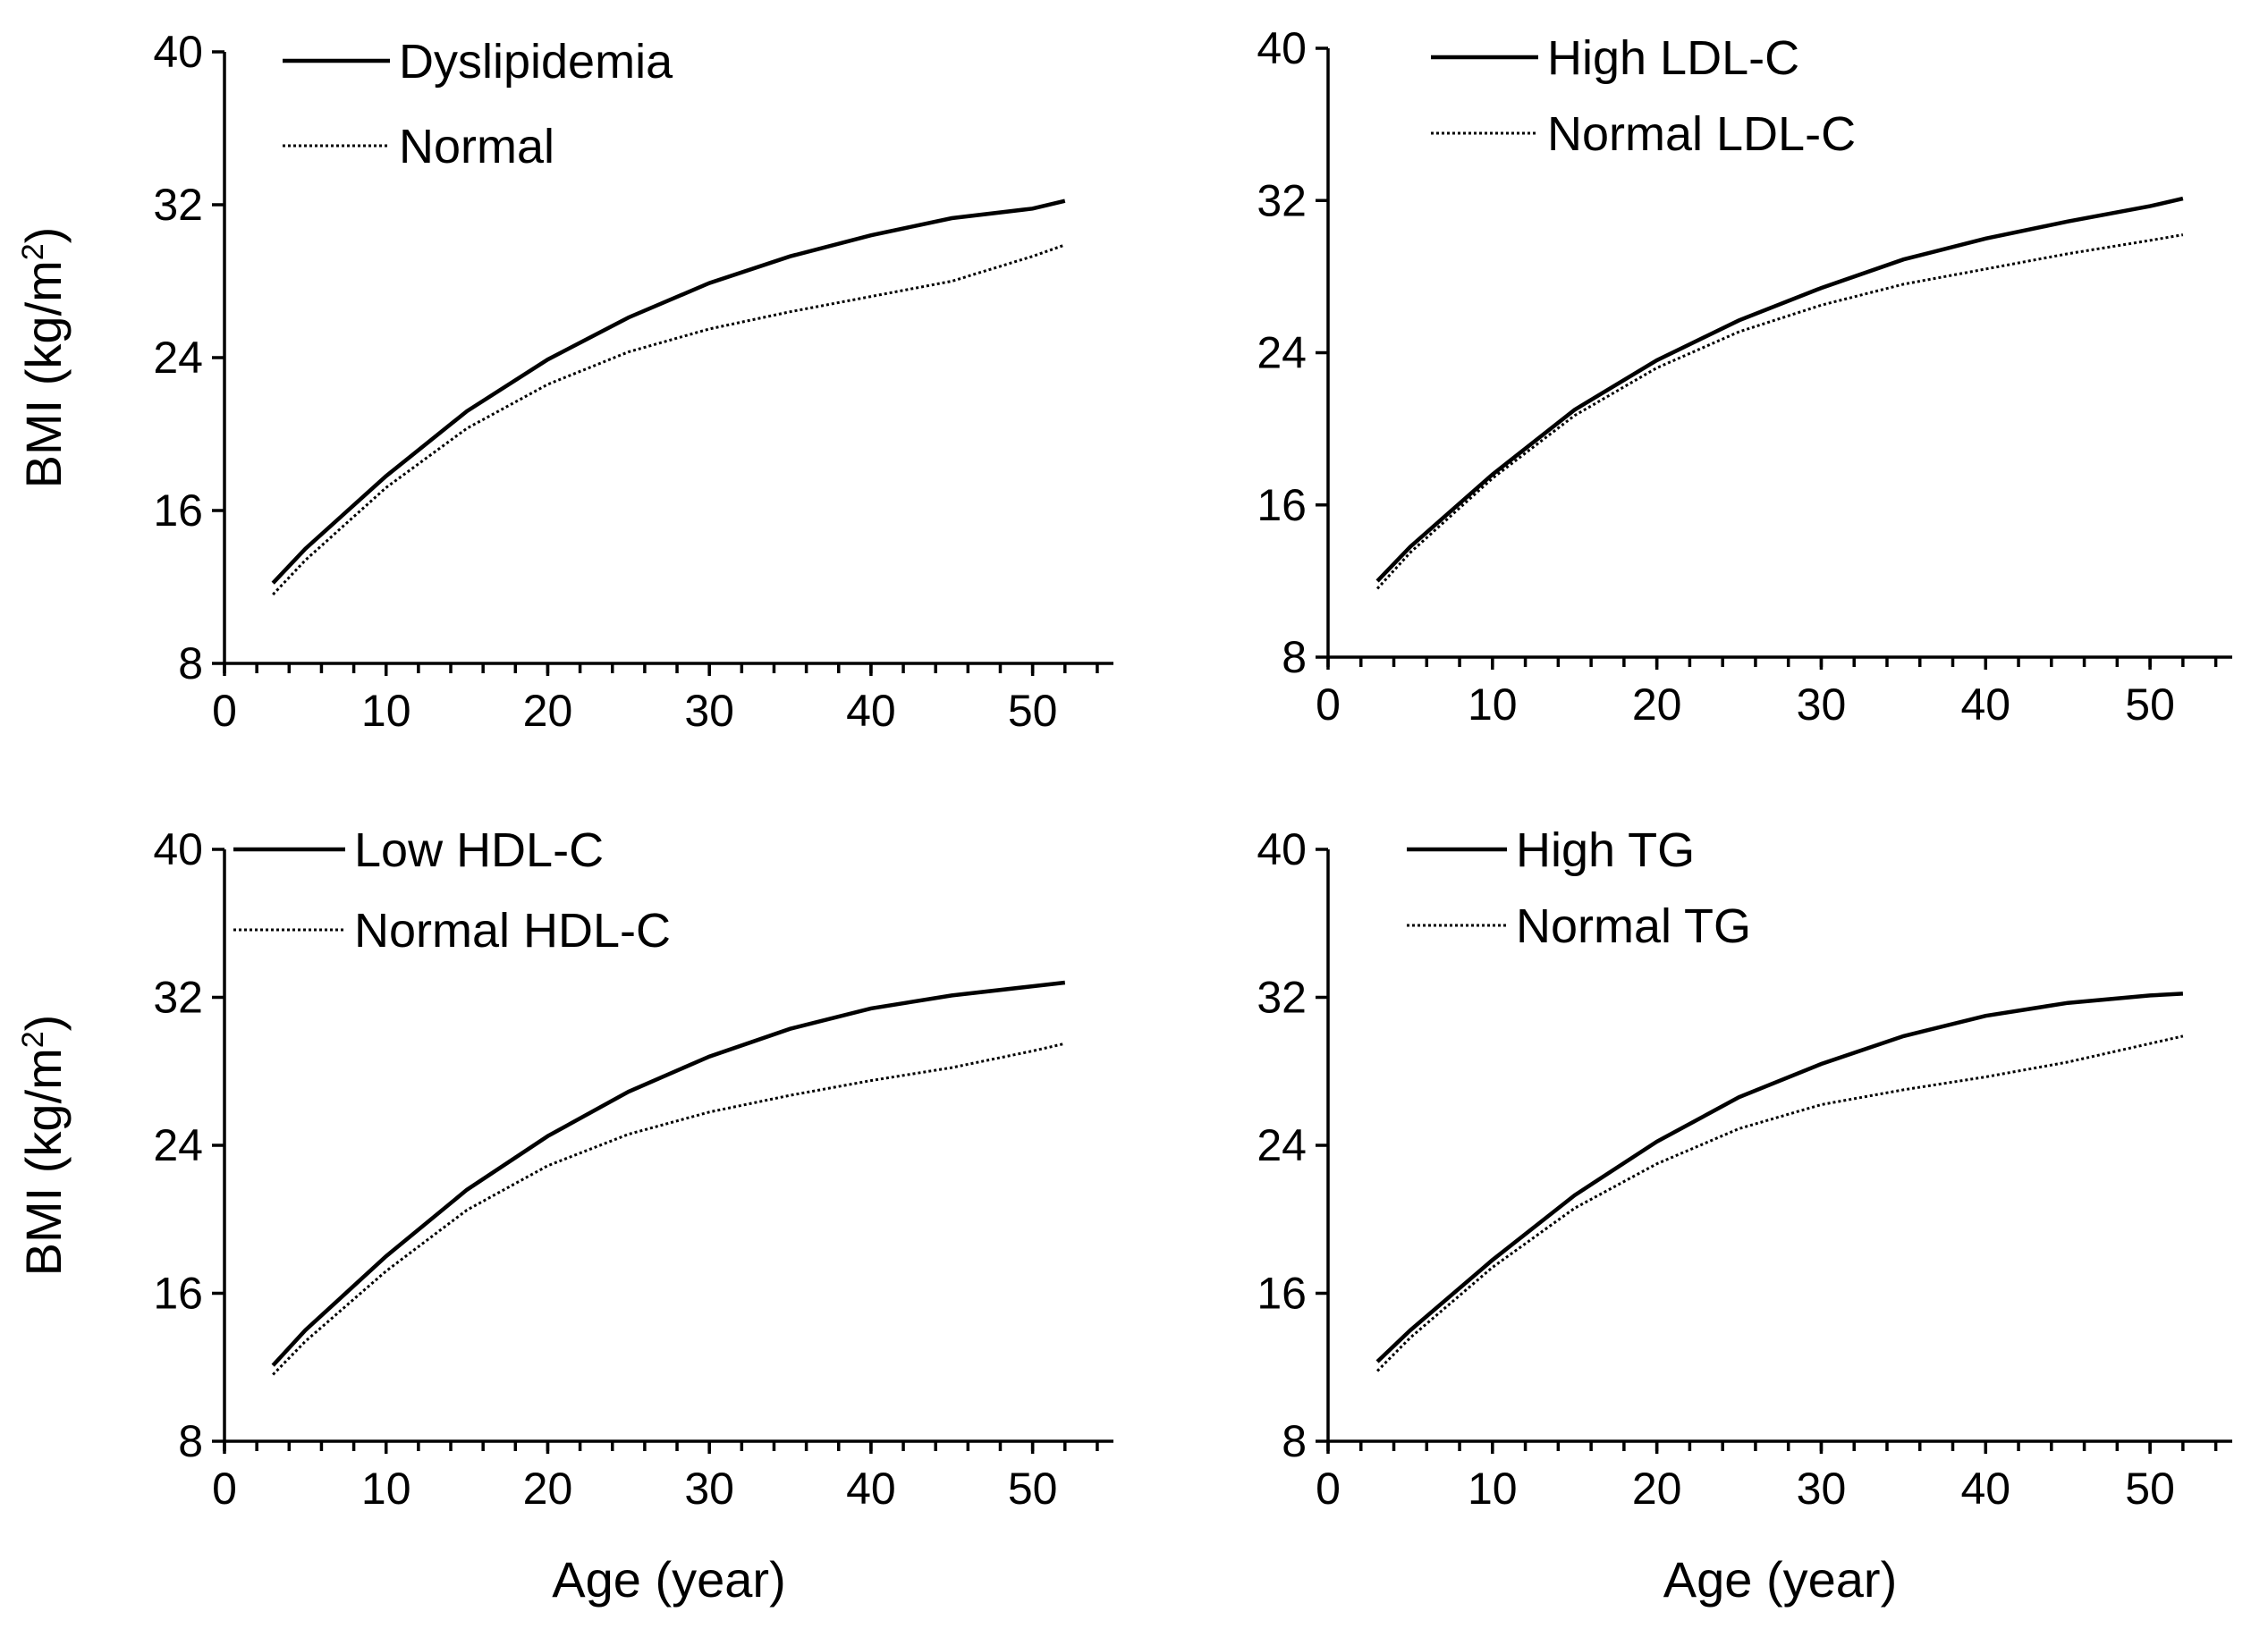 This screenshot has width=2268, height=1629. I want to click on legend-label: Normal LDL-C, so click(1701, 134).